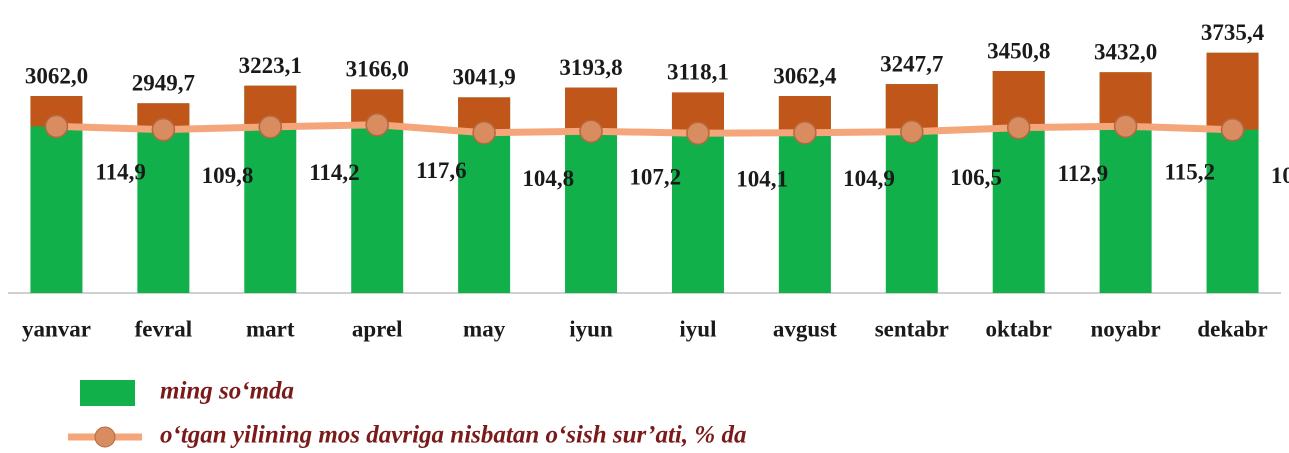 The image size is (1289, 453). Describe the element at coordinates (976, 177) in the screenshot. I see `line-value-label: 106,5` at that location.